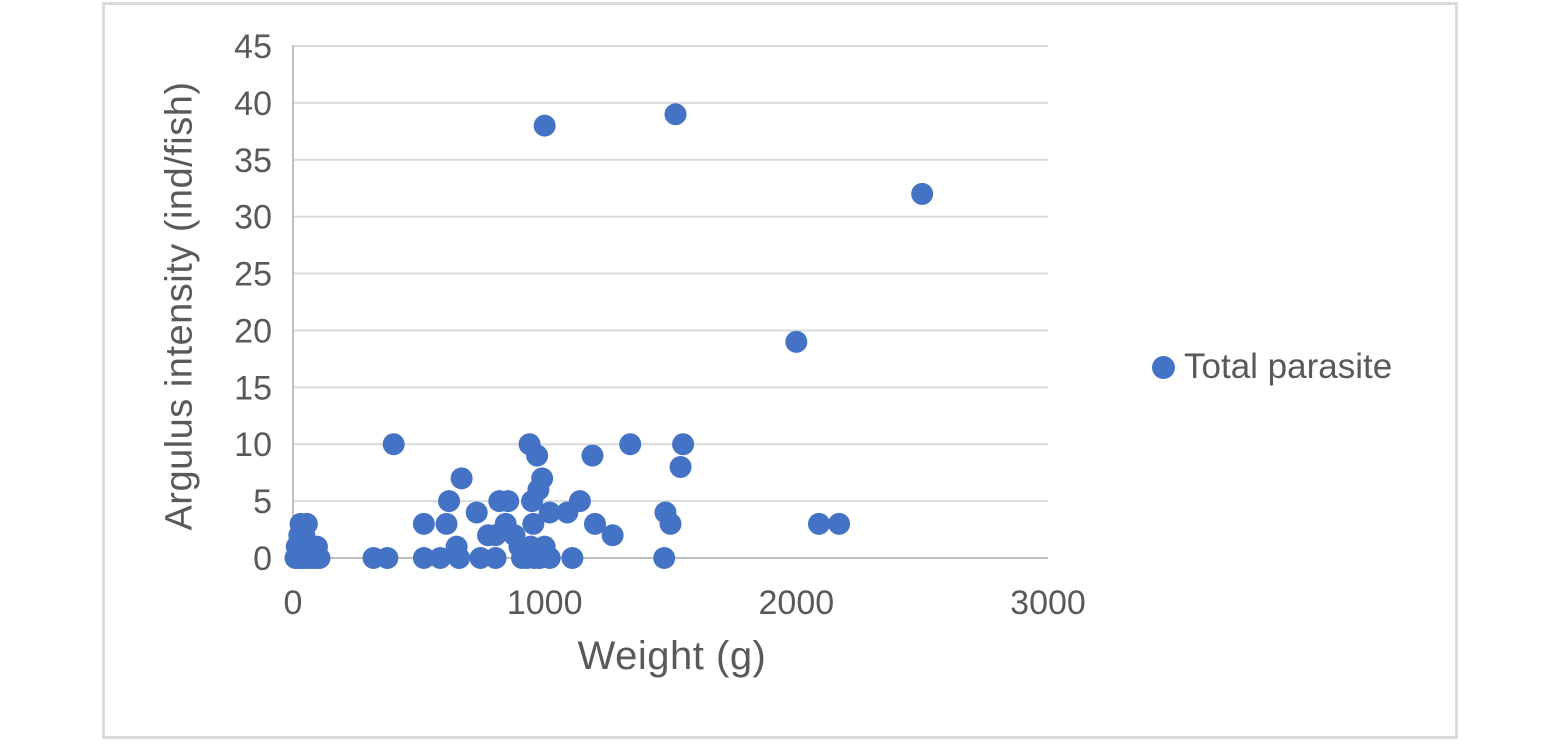  What do you see at coordinates (253, 331) in the screenshot?
I see `y-tick-label: 20` at bounding box center [253, 331].